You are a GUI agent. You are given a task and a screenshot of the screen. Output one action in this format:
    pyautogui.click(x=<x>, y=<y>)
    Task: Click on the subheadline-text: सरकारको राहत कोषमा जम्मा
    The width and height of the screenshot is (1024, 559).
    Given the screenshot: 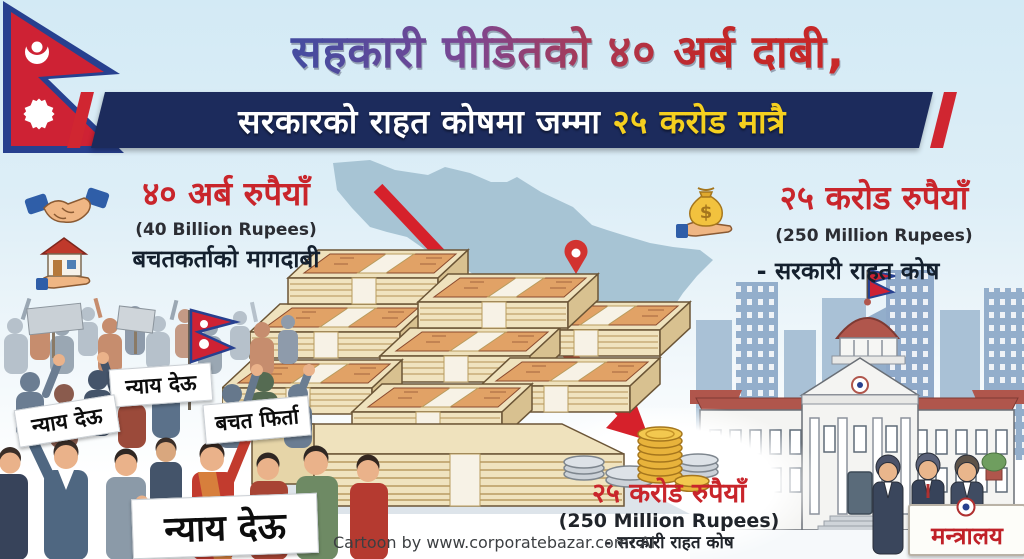 What is the action you would take?
    pyautogui.click(x=419, y=121)
    